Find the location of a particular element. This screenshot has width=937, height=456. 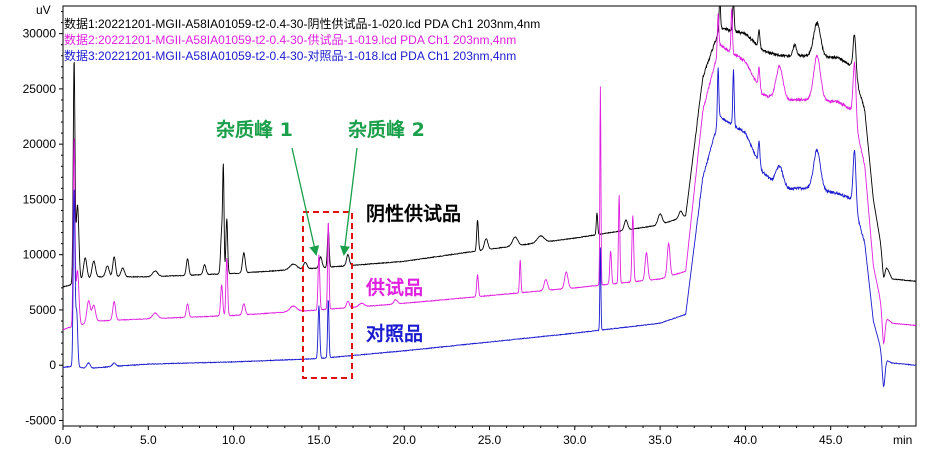

x-tick-label: 25.0 is located at coordinates (490, 440).